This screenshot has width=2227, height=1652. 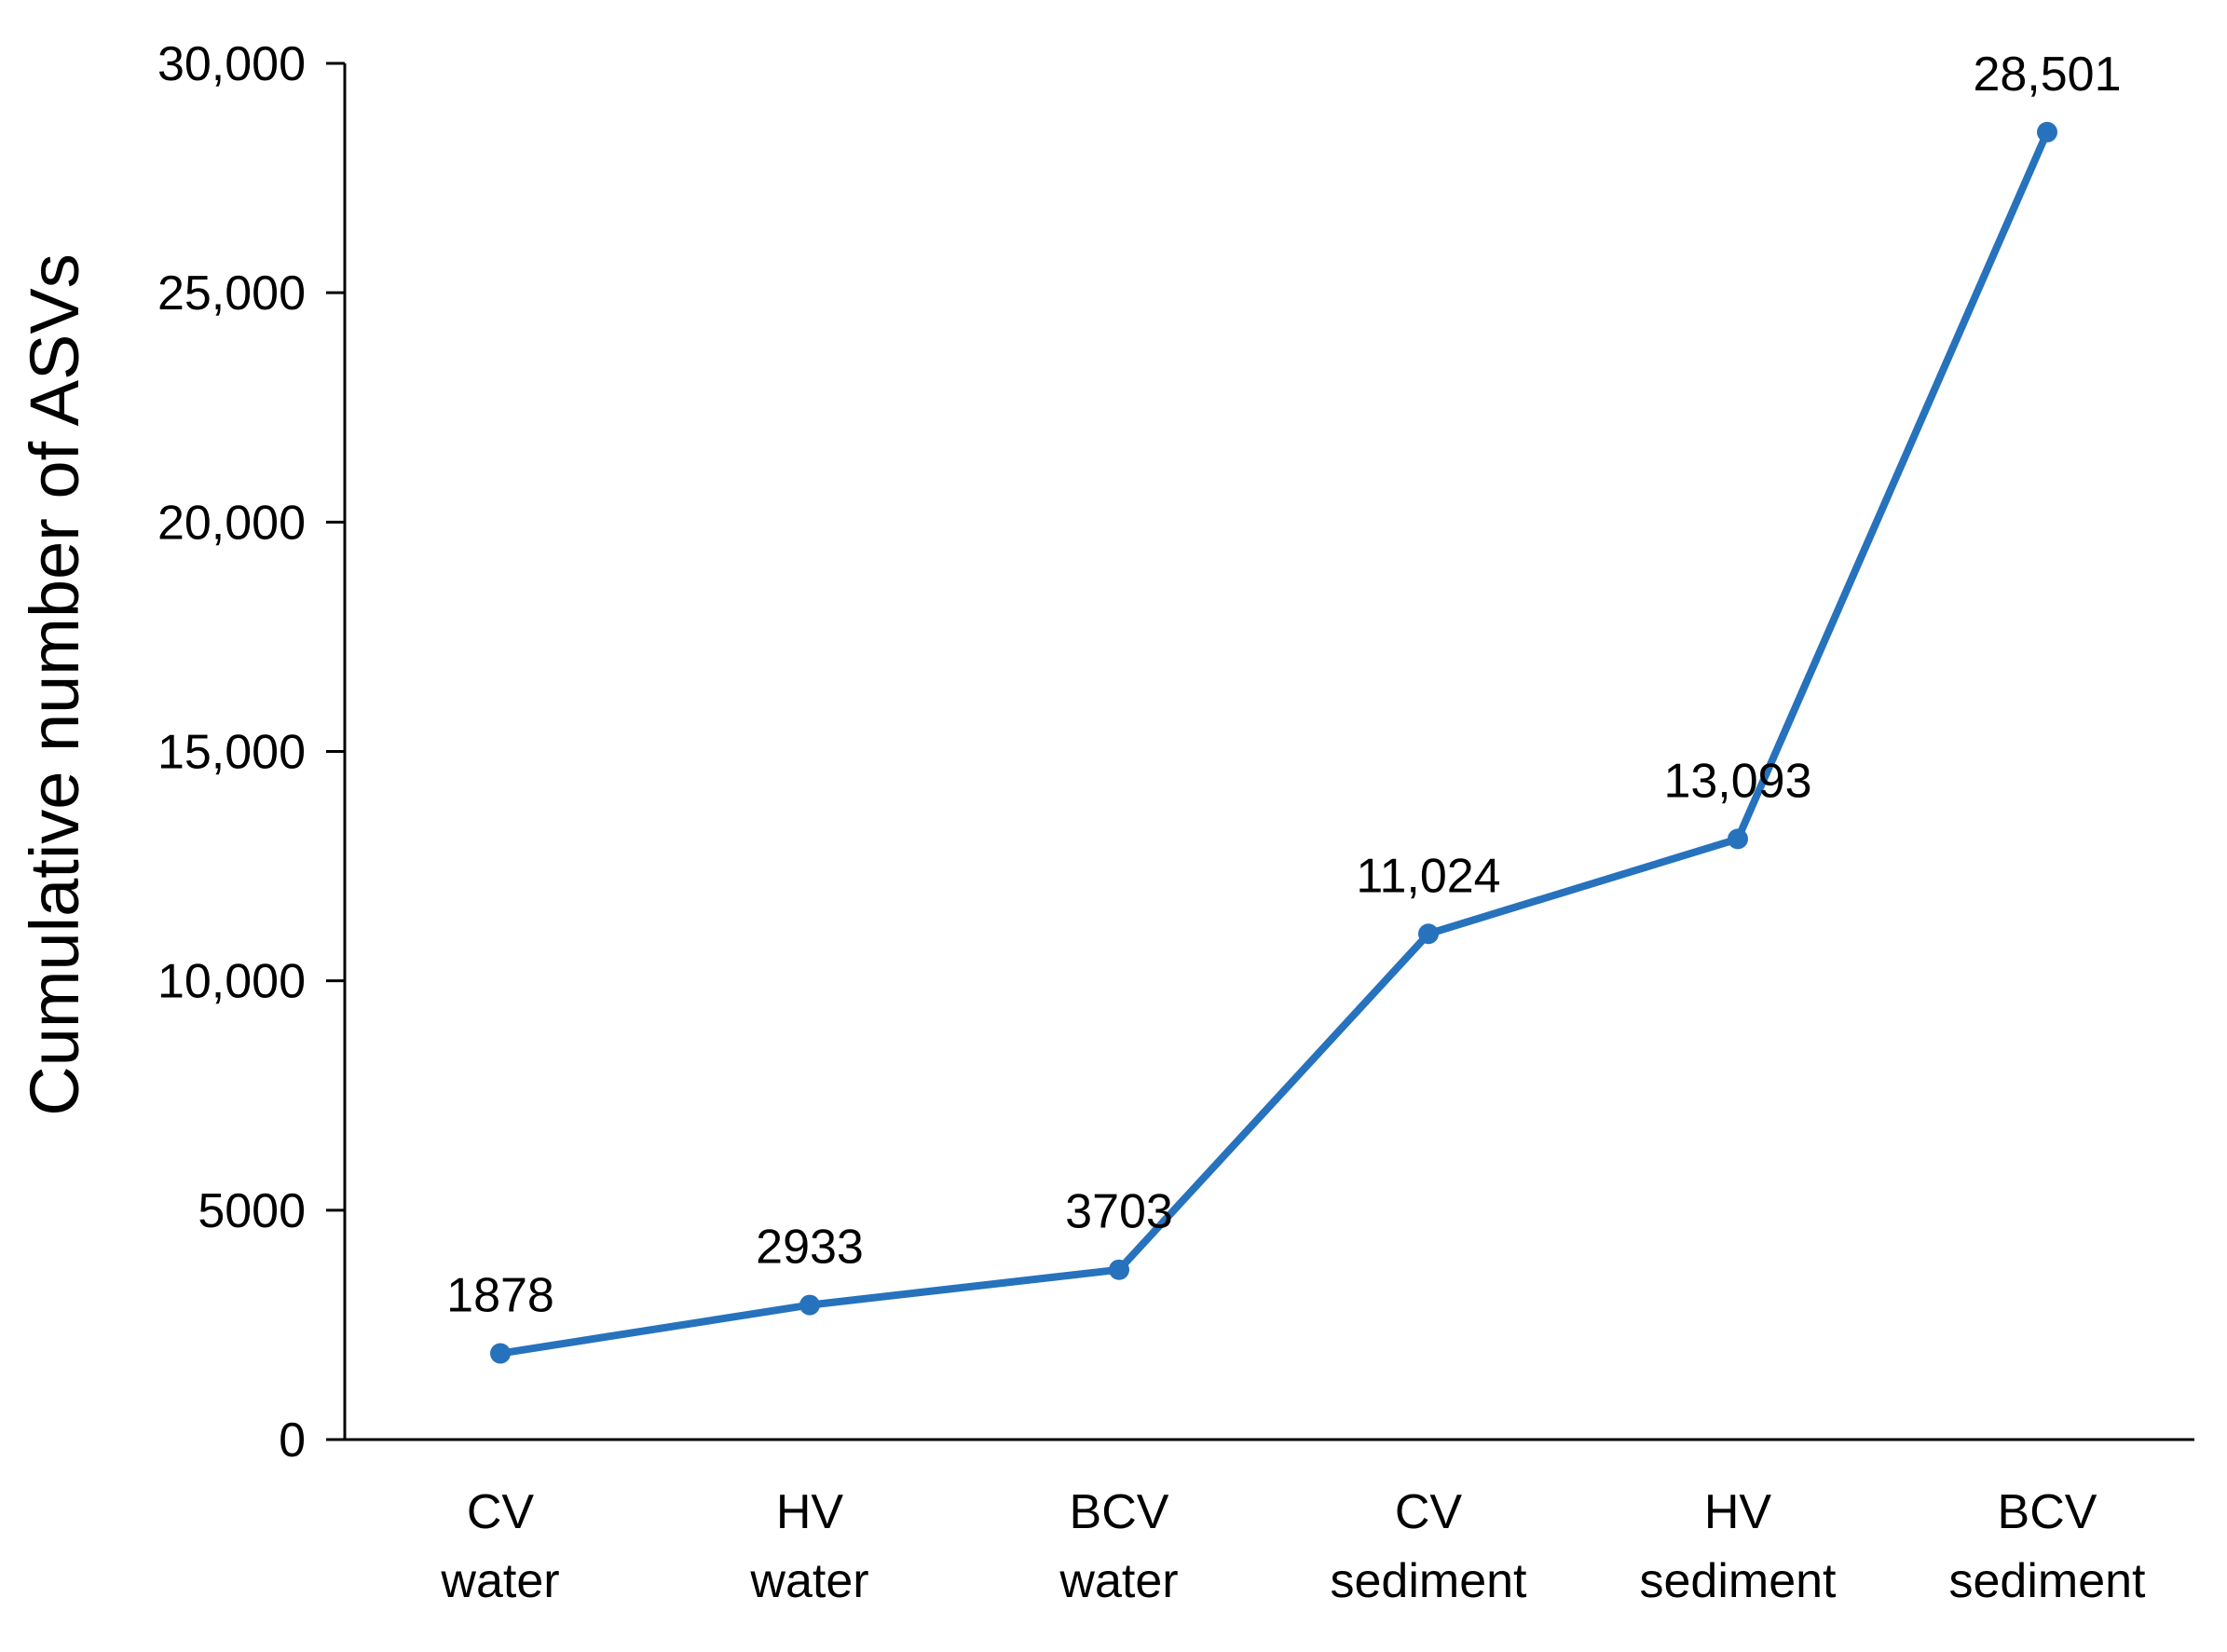 I want to click on x-tick-label: BCV sediment, so click(x=2048, y=1546).